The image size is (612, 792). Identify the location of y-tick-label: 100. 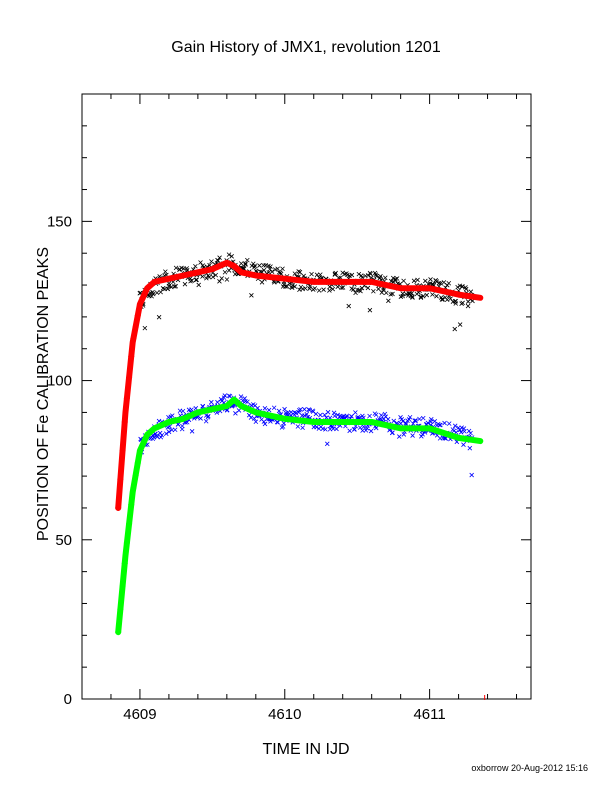
(59, 381).